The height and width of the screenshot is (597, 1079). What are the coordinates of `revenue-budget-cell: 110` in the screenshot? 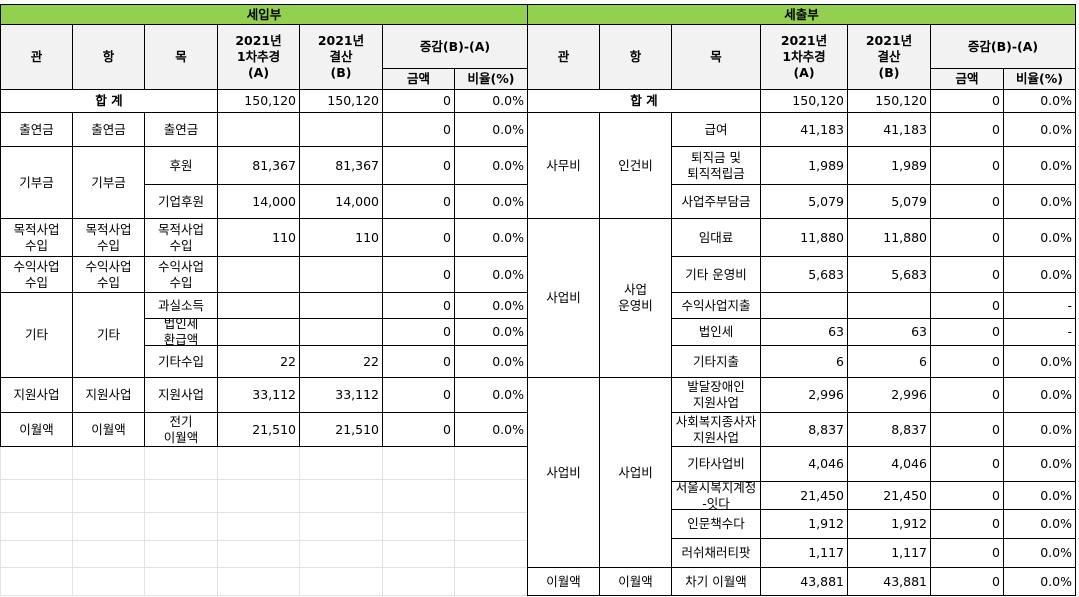 It's located at (284, 237).